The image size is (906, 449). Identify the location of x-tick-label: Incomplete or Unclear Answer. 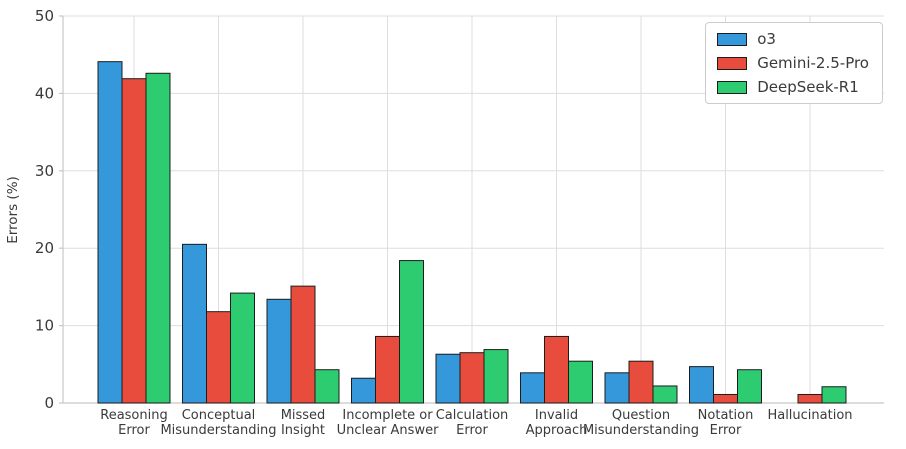
(388, 423).